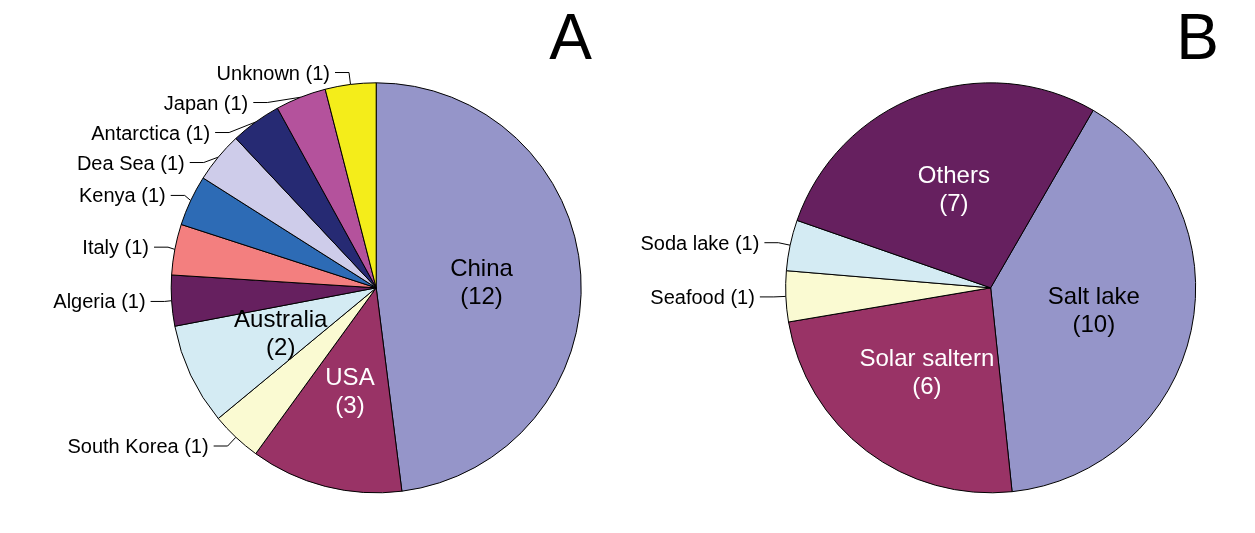  Describe the element at coordinates (138, 446) in the screenshot. I see `slice-label: South Korea (1)` at that location.